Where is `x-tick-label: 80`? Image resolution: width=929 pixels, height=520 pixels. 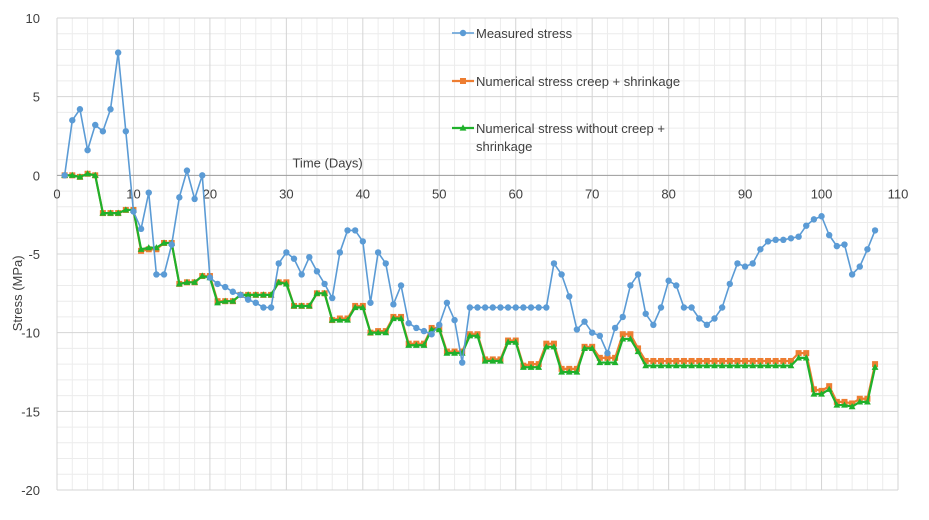
x-tick-label: 80 is located at coordinates (668, 193).